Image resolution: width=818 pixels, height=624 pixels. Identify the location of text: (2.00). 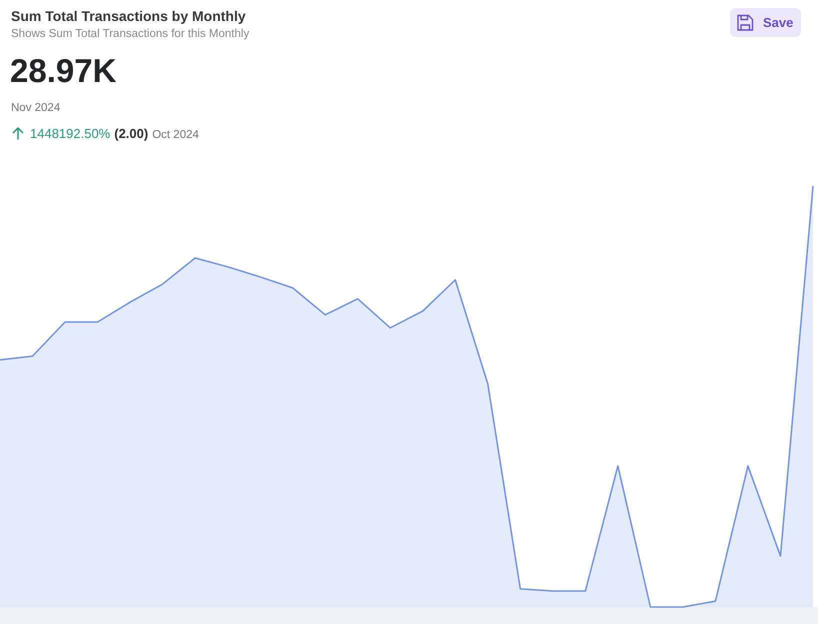
(131, 133).